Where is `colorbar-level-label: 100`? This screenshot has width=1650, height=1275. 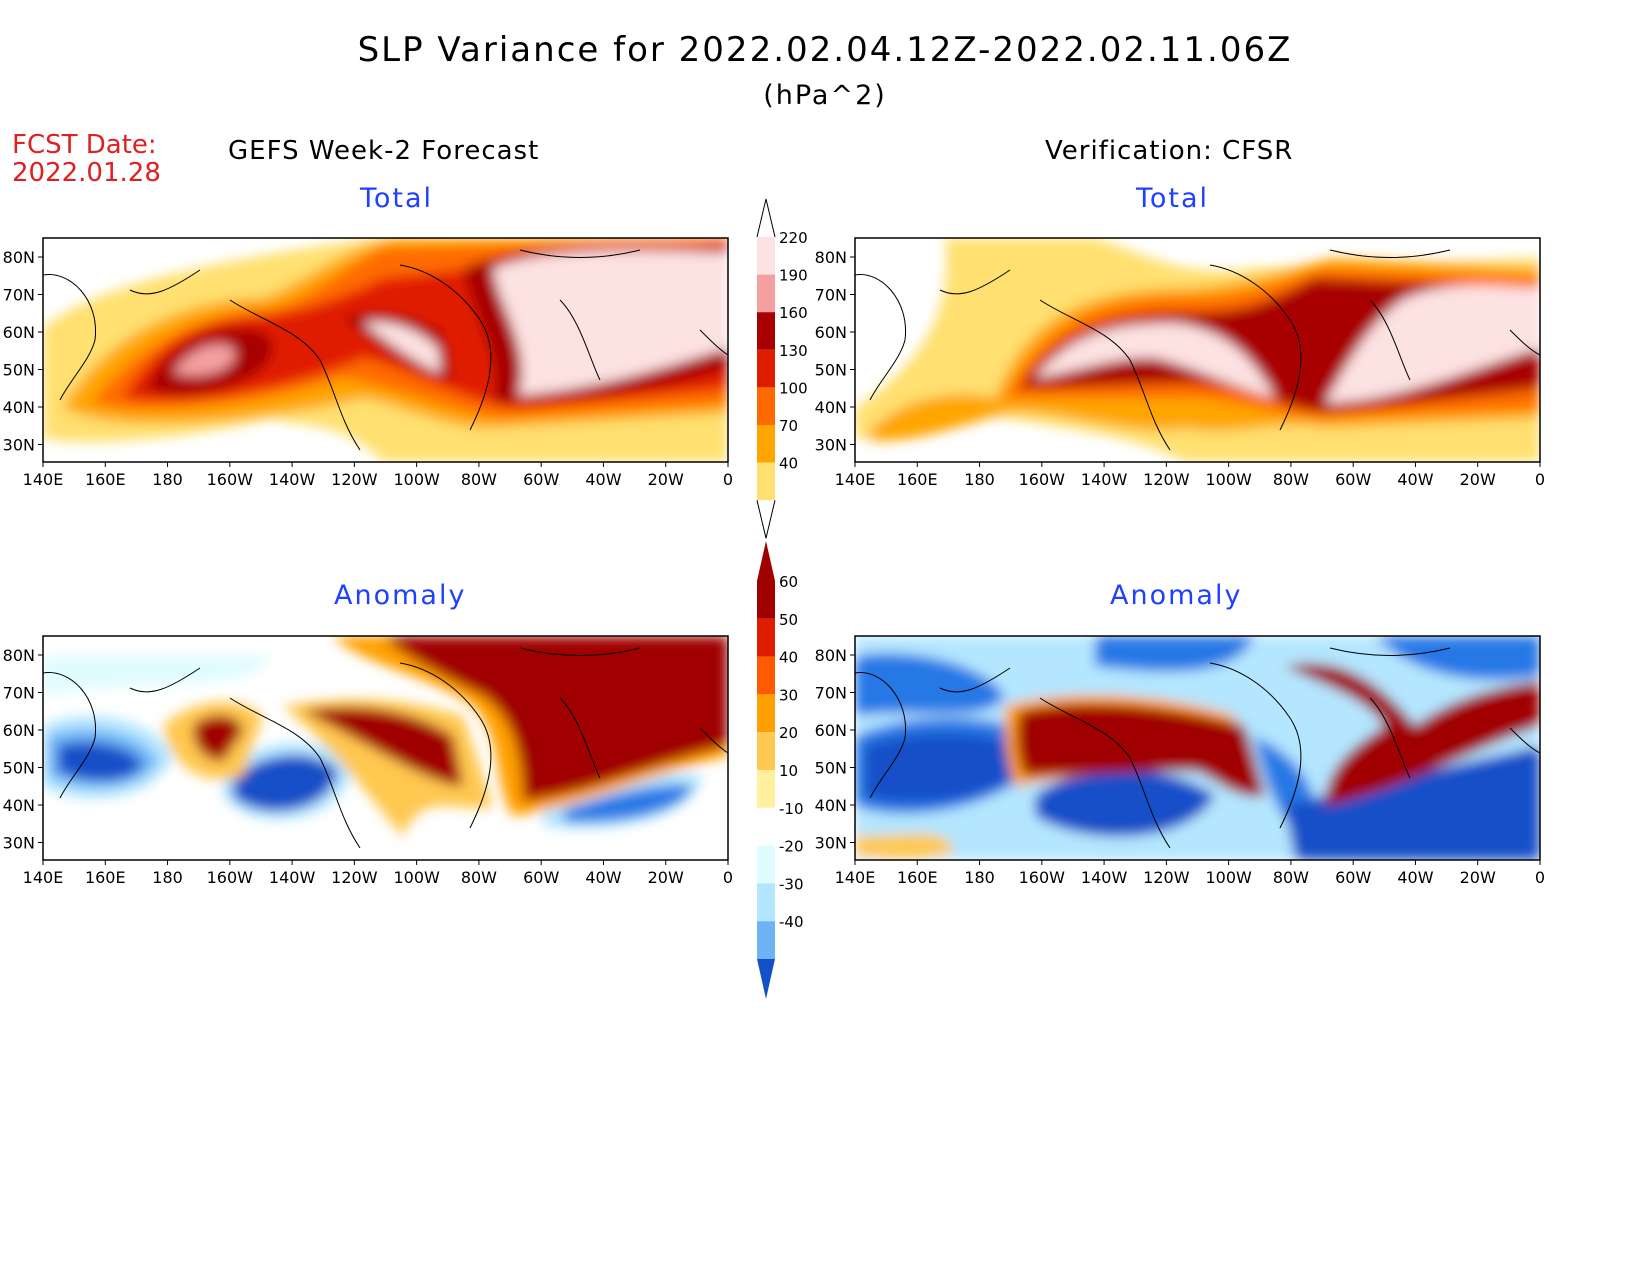
colorbar-level-label: 100 is located at coordinates (793, 388).